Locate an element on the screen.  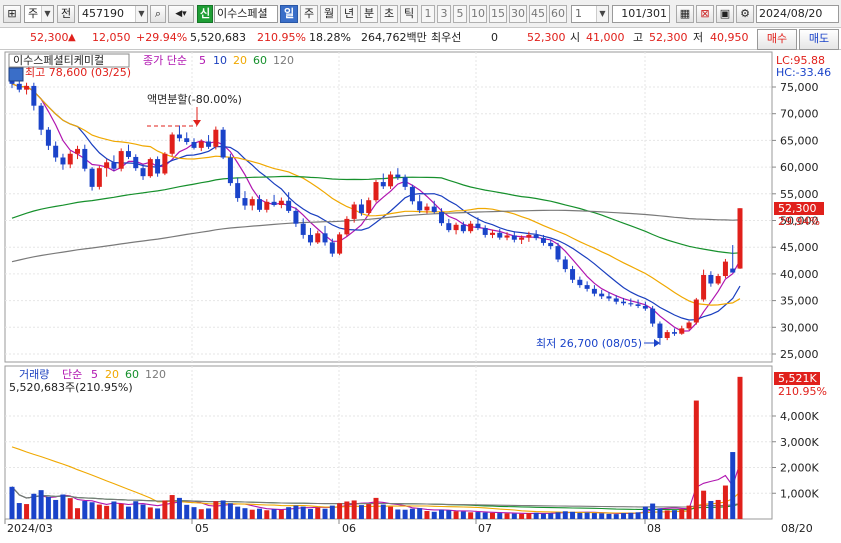
interval-3: 3 is located at coordinates (444, 14).